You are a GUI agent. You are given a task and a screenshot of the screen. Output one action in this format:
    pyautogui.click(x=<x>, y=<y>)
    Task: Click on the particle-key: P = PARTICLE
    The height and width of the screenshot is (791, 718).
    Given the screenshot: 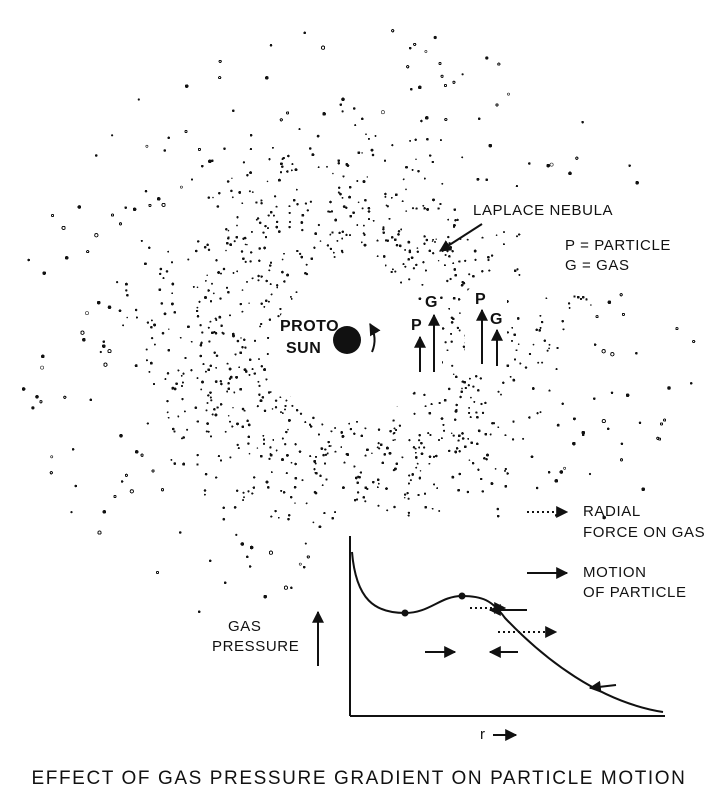 What is the action you would take?
    pyautogui.click(x=618, y=245)
    